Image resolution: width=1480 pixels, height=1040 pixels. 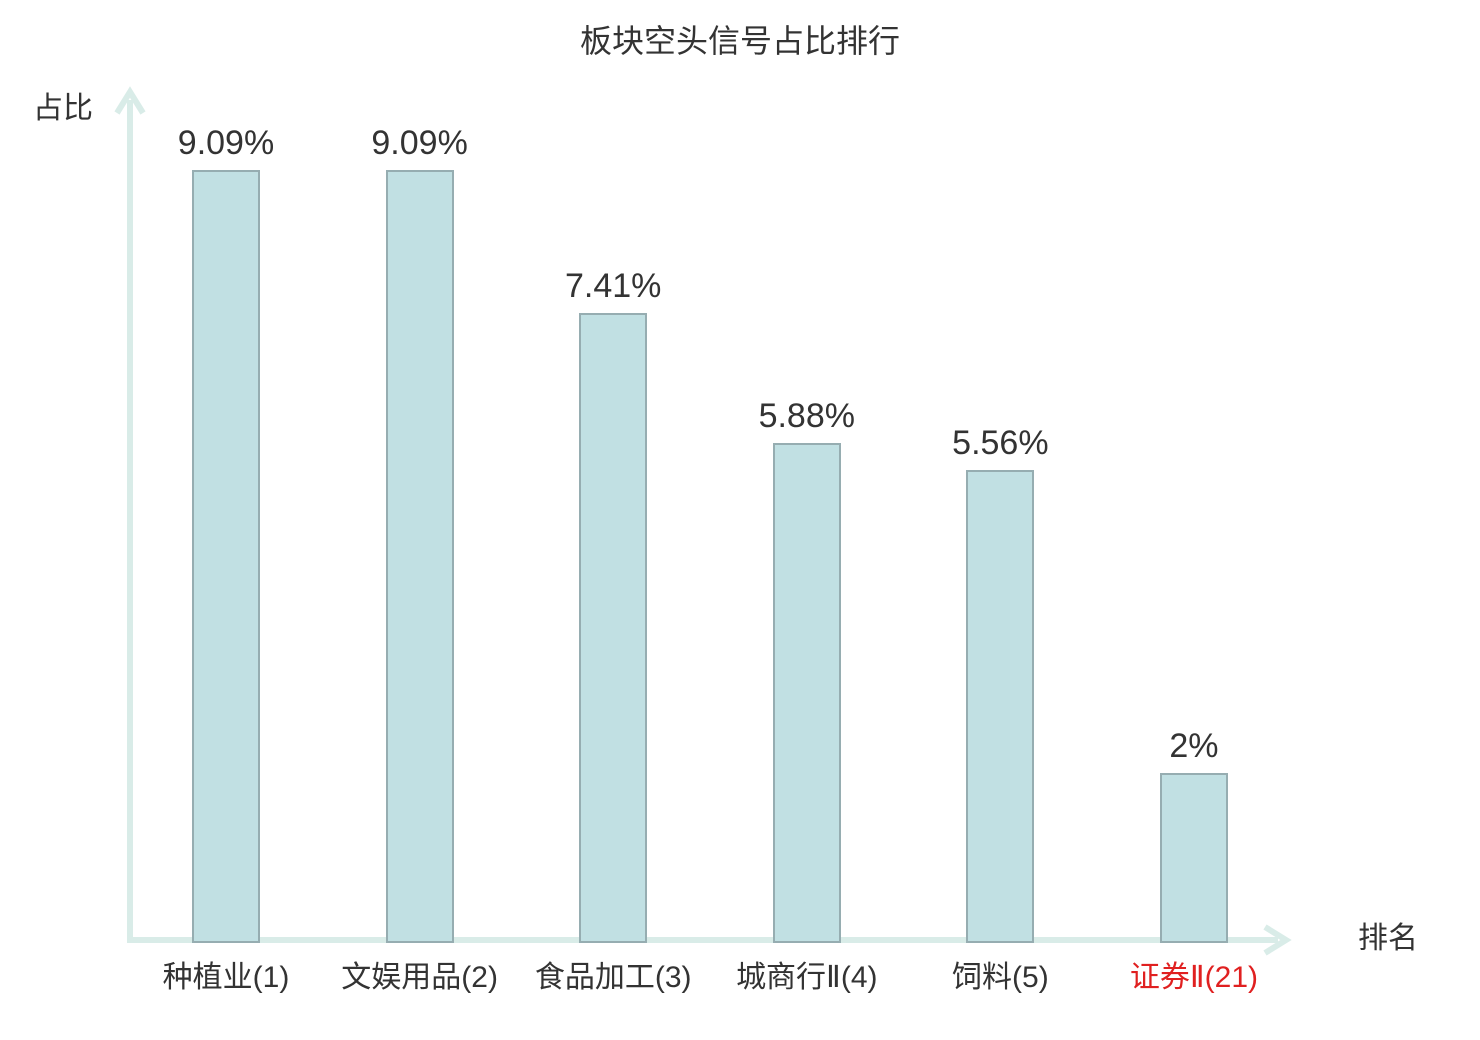 What do you see at coordinates (806, 416) in the screenshot?
I see `bar-value-label: 5.88%` at bounding box center [806, 416].